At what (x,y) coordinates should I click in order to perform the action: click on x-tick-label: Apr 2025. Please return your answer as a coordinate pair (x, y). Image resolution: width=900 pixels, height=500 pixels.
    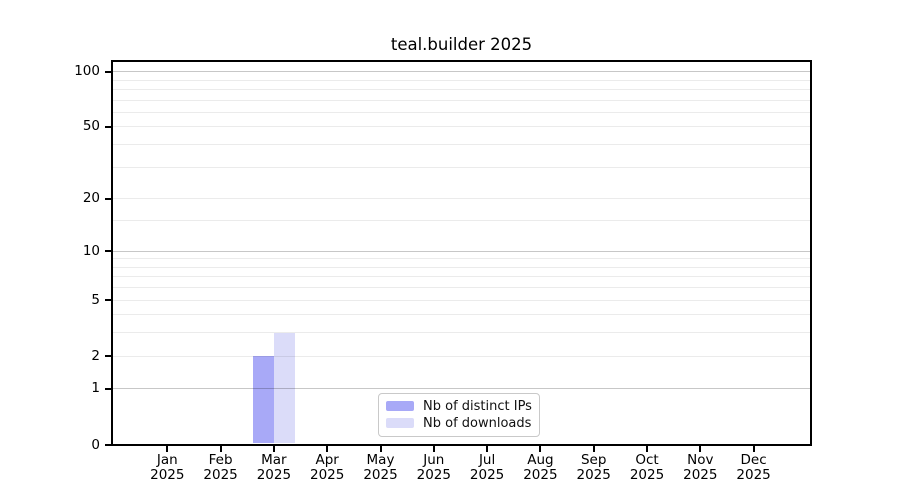
    Looking at the image, I should click on (327, 467).